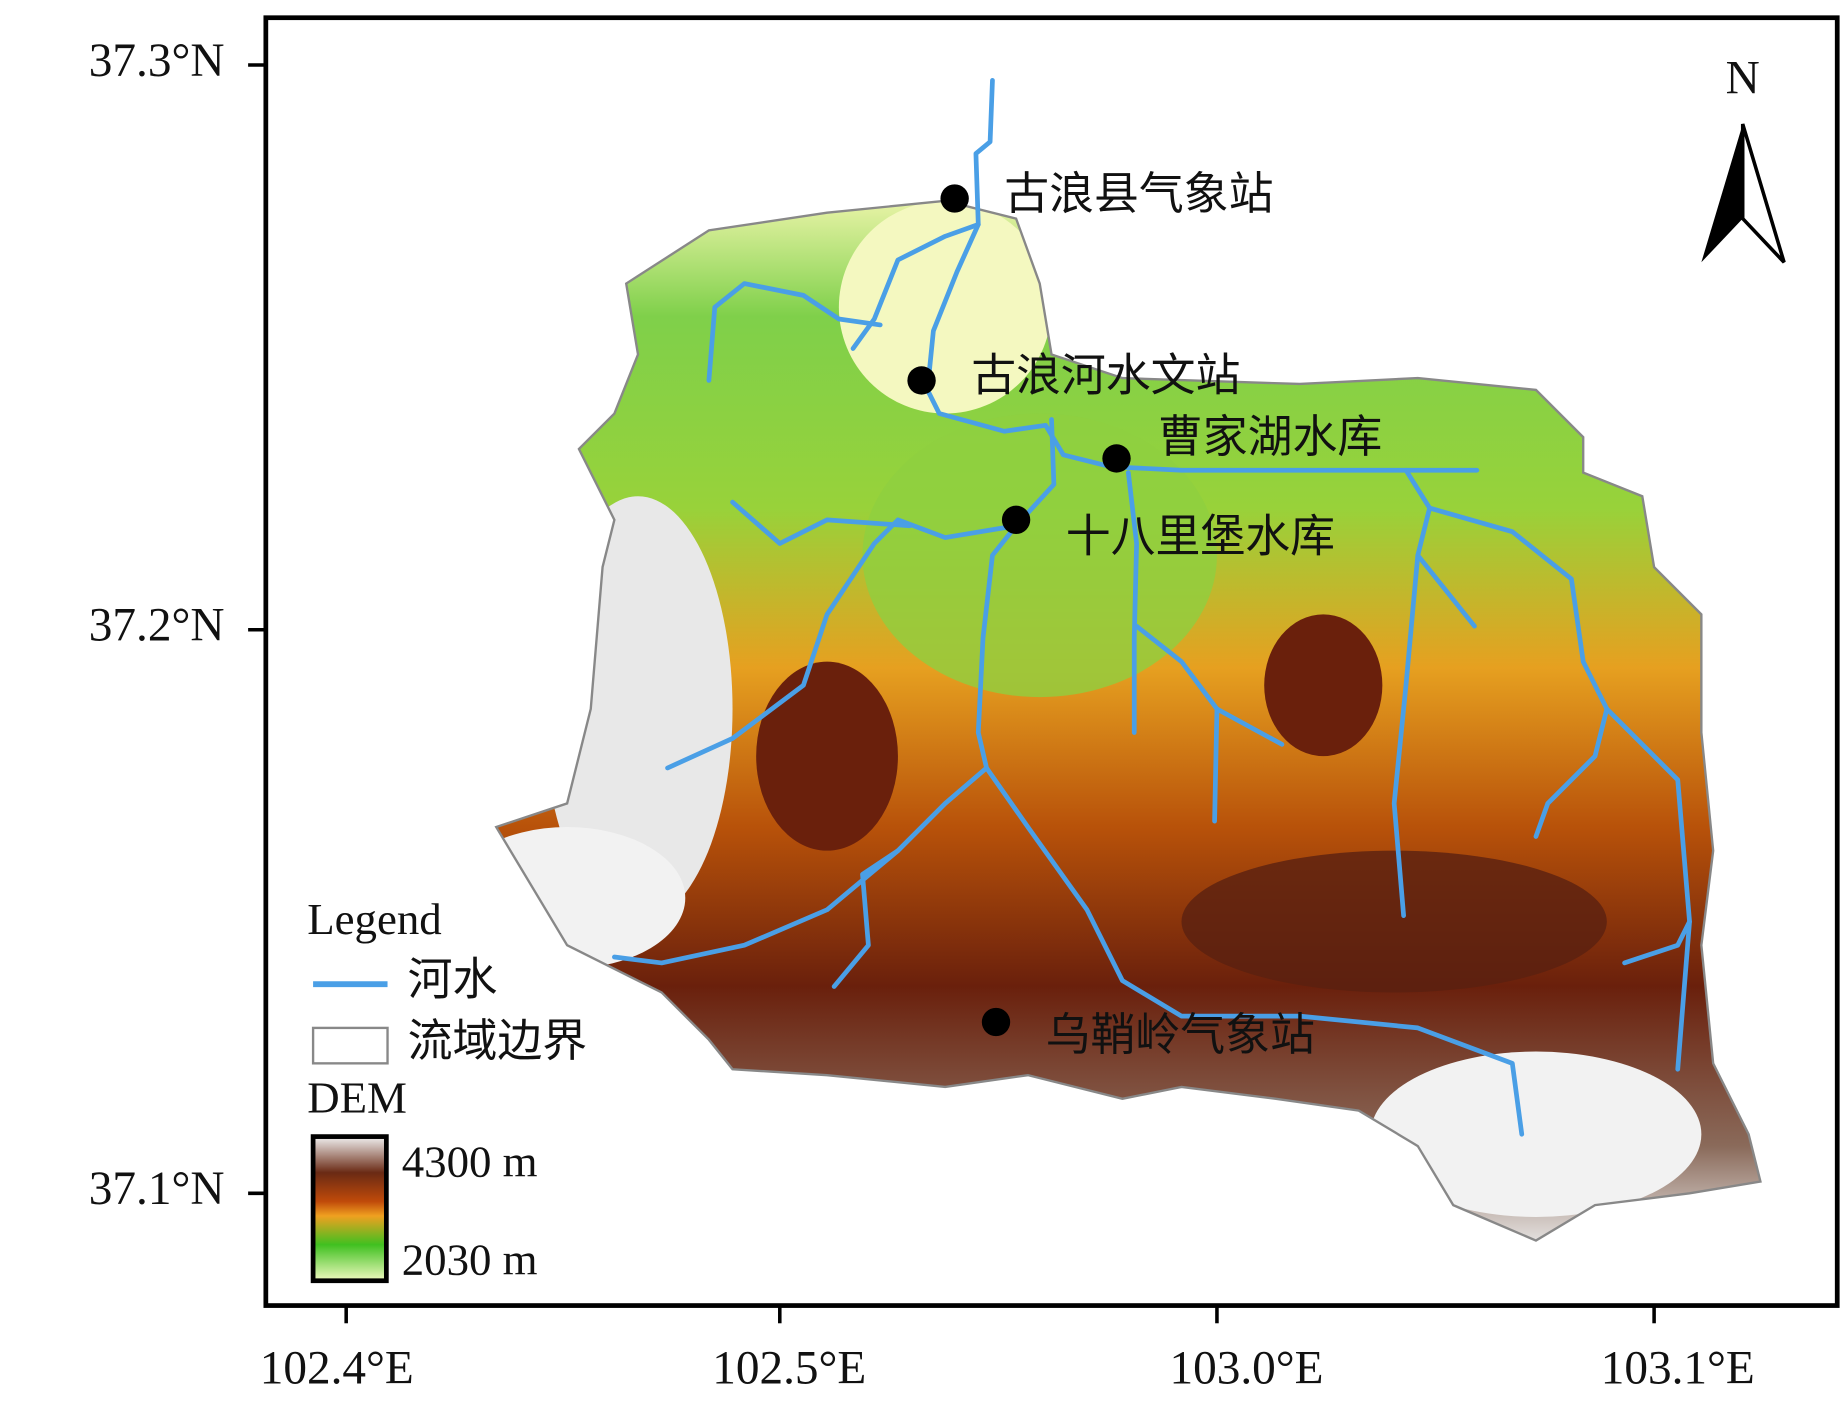  What do you see at coordinates (337, 1369) in the screenshot?
I see `x-tick-label: 102.4°E` at bounding box center [337, 1369].